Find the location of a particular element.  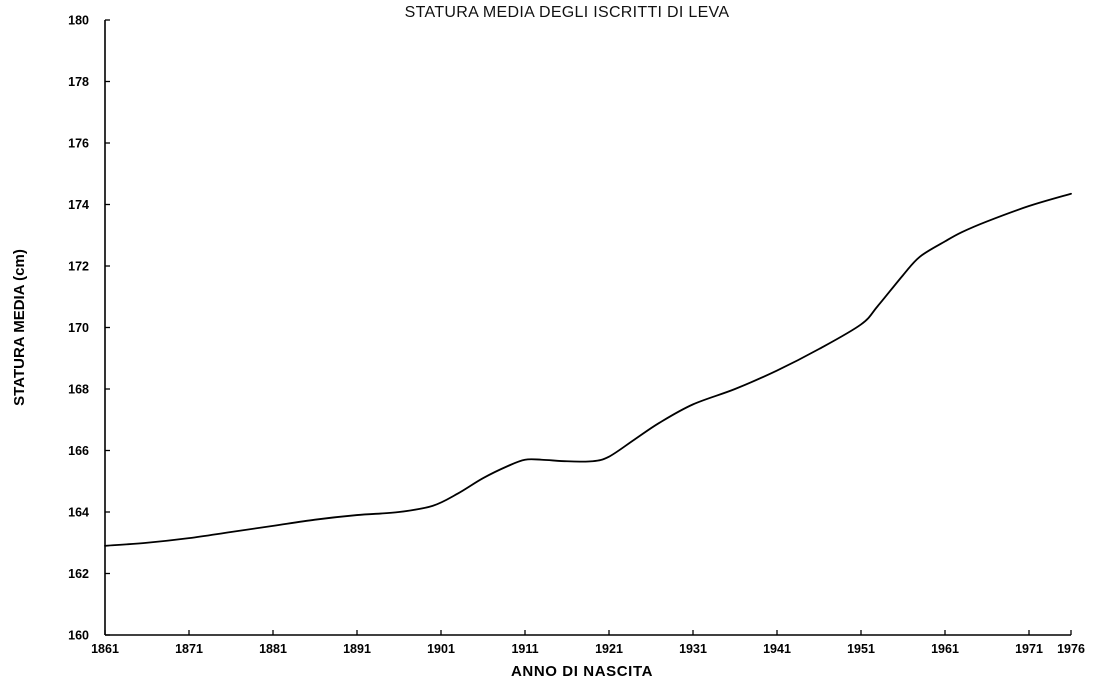

y-tick-label: 162 is located at coordinates (78, 574).